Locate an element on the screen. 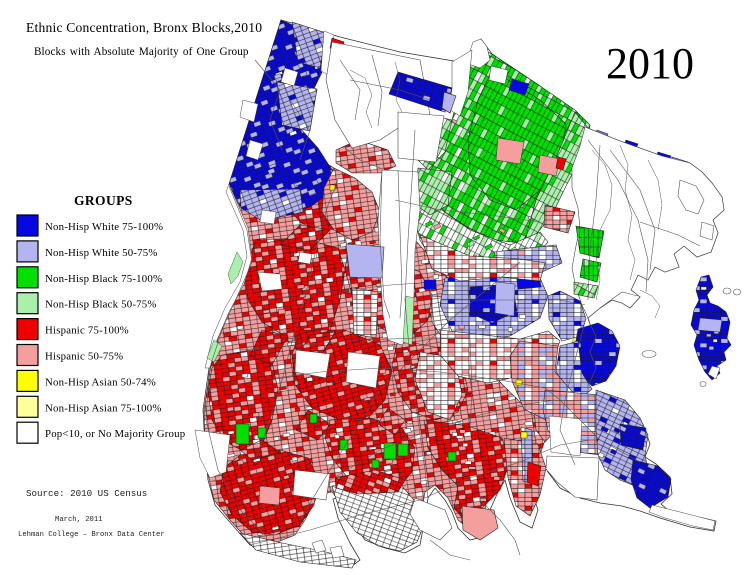 This screenshot has width=745, height=575. svg-text: Non-Hisp White 50-75% is located at coordinates (101, 253).